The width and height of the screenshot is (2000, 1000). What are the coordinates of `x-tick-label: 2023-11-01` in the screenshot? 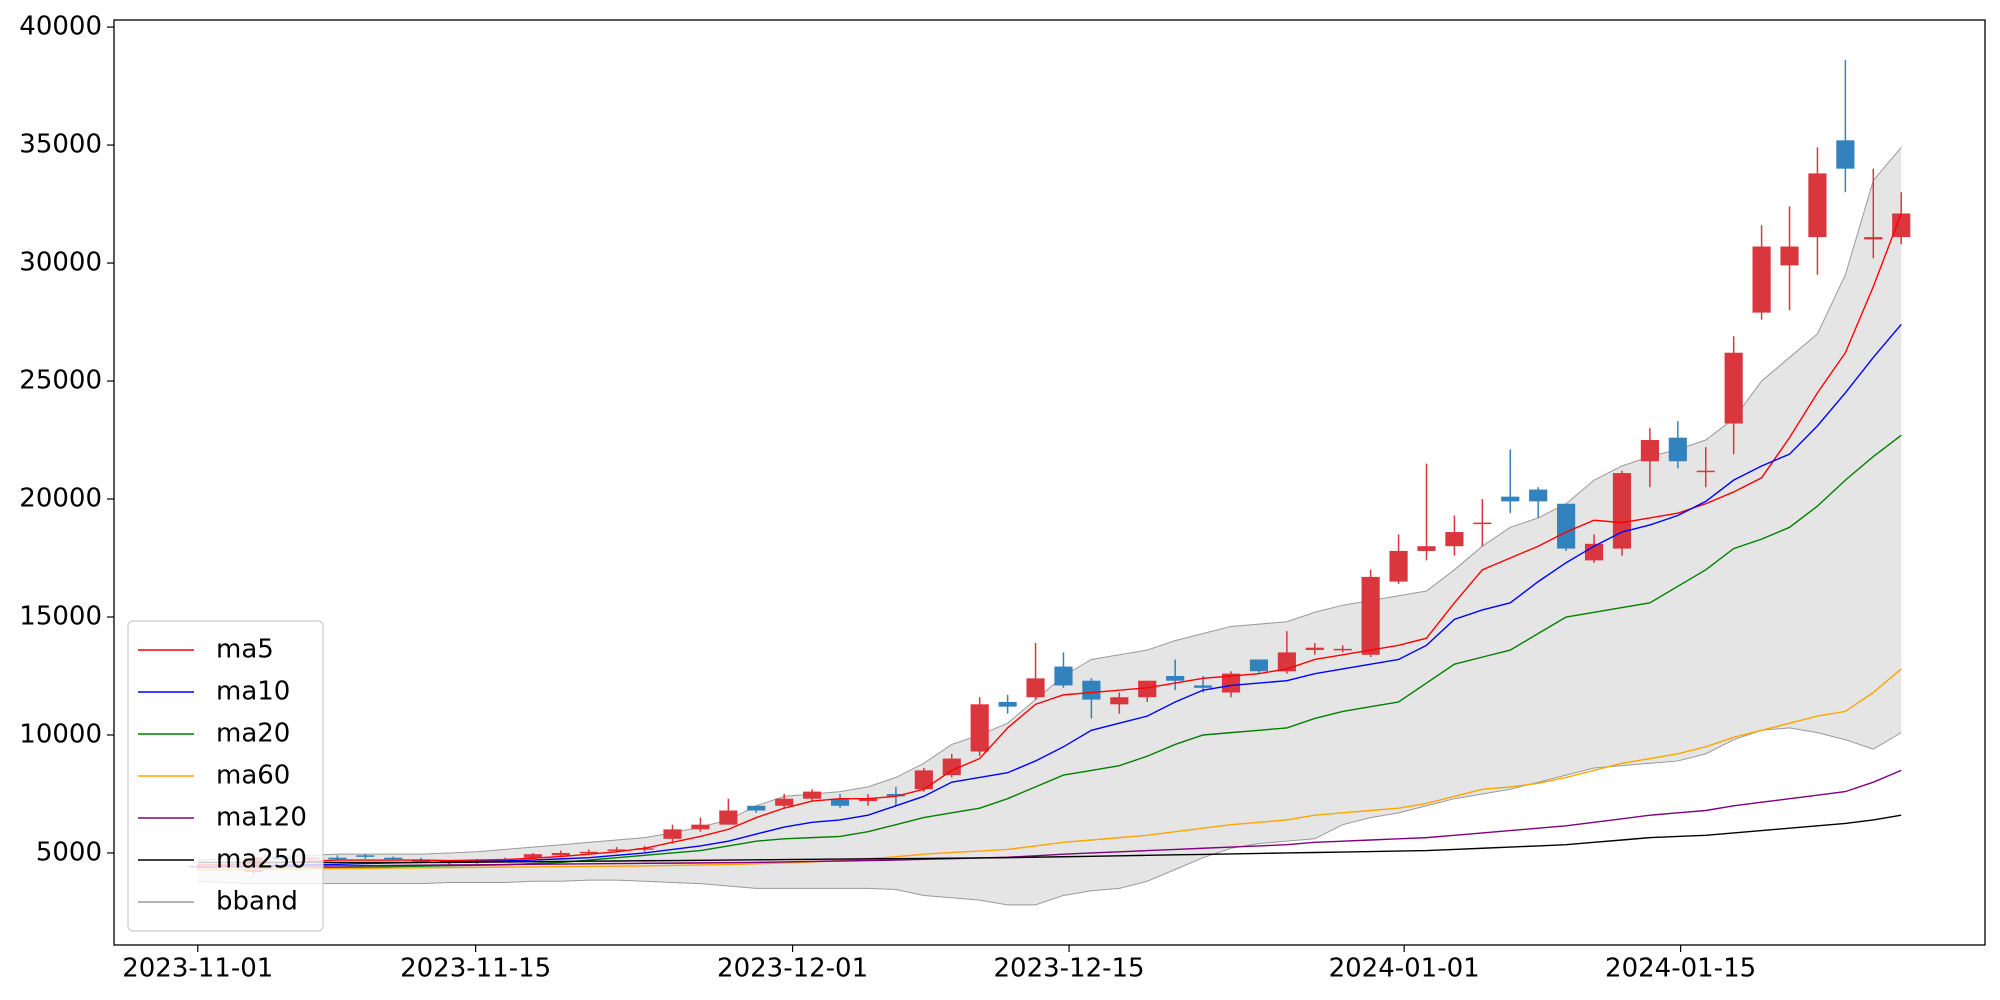 It's located at (197, 969).